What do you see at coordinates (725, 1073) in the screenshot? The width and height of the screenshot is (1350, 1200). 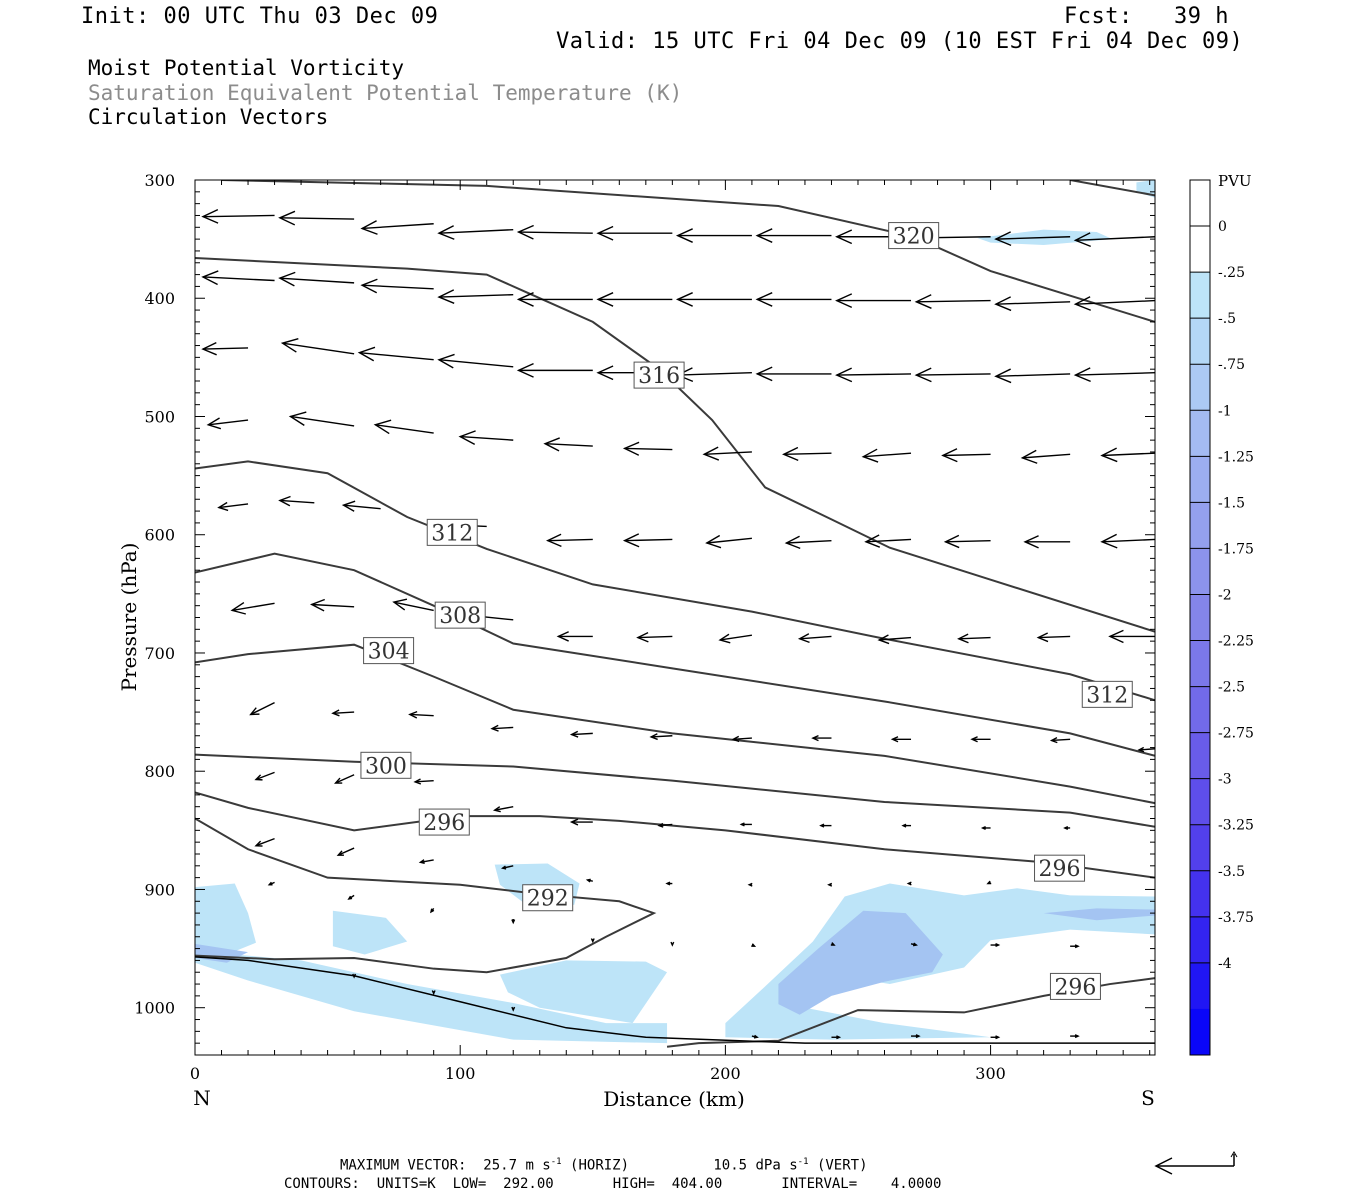 I see `x-tick-label: 200` at bounding box center [725, 1073].